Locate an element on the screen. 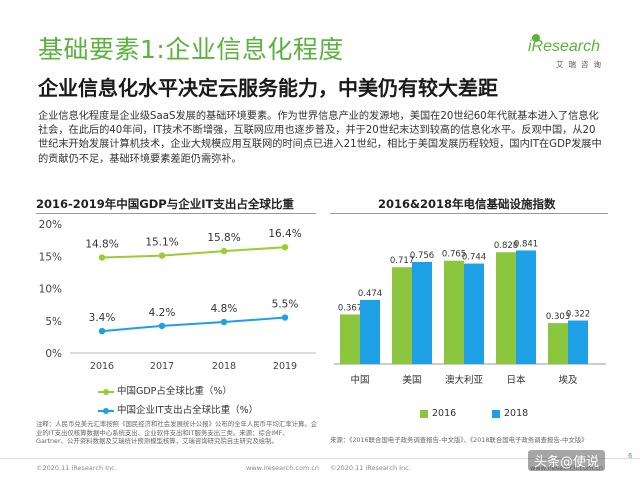  line-data-label: 15.1% is located at coordinates (161, 243).